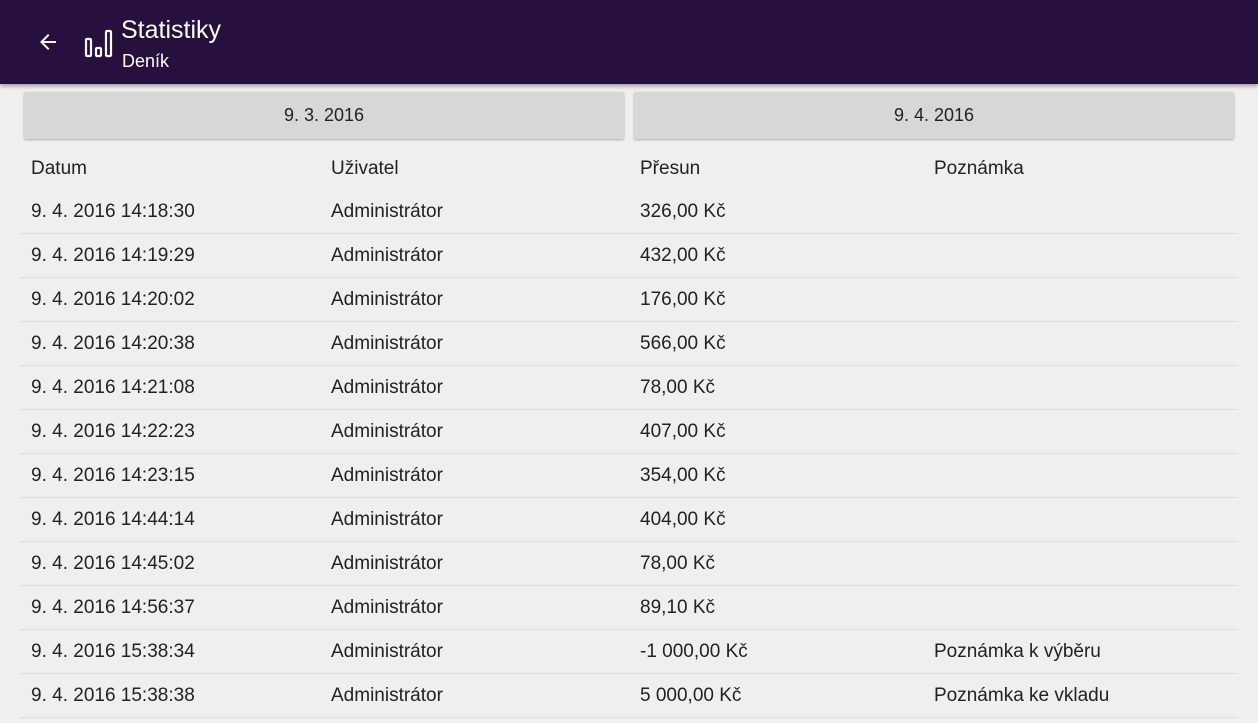 The image size is (1258, 723). What do you see at coordinates (113, 607) in the screenshot?
I see `cell-date: 9. 4. 2016 14:56:37` at bounding box center [113, 607].